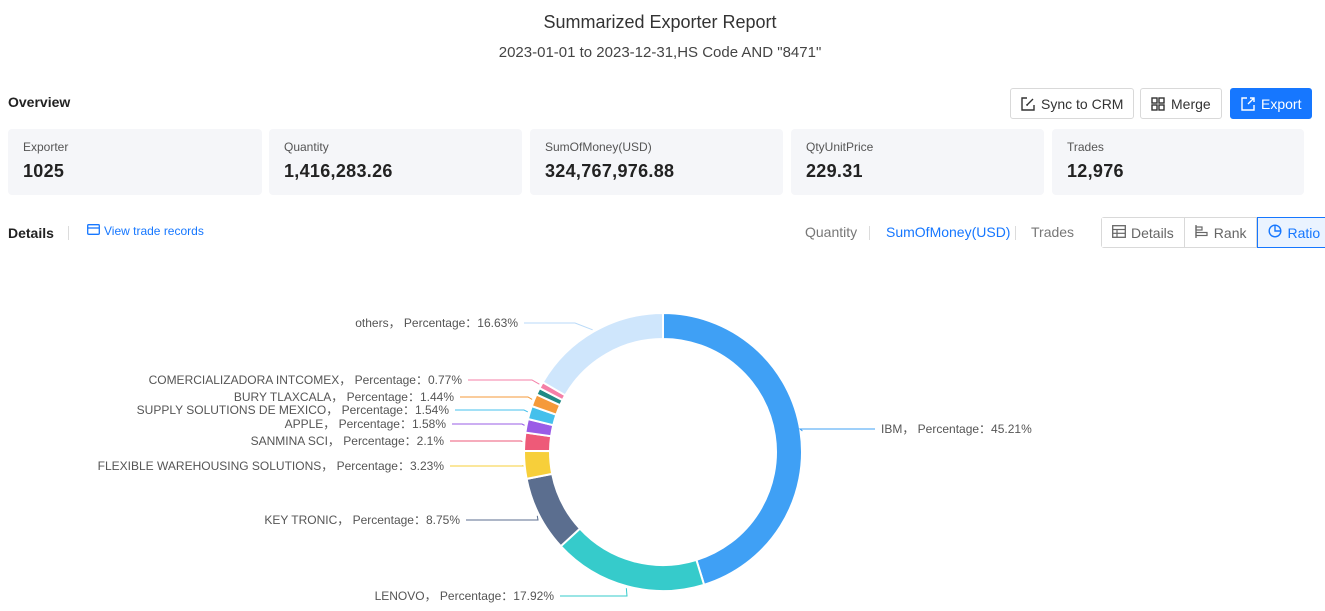 This screenshot has width=1325, height=611. I want to click on view-rank-label: Rank, so click(1230, 232).